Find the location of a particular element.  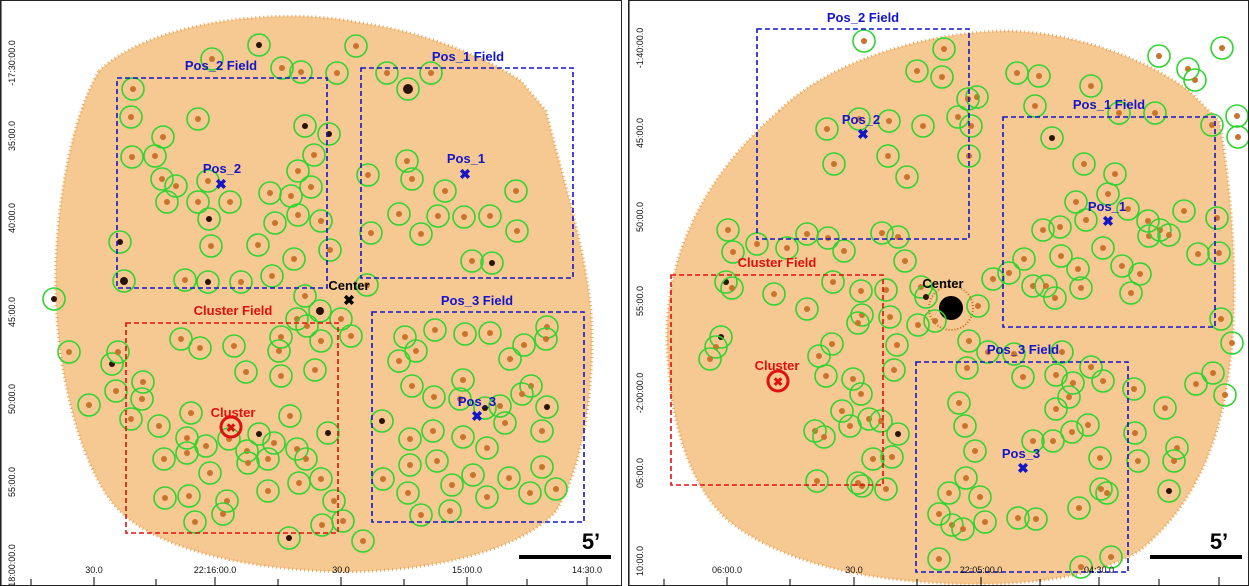

left-ytick-2: 40:00.0 is located at coordinates (12, 218).